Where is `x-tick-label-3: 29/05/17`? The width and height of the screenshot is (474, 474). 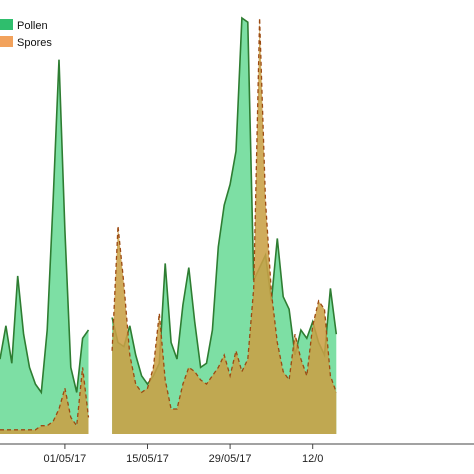 x-tick-label-3: 29/05/17 is located at coordinates (230, 459).